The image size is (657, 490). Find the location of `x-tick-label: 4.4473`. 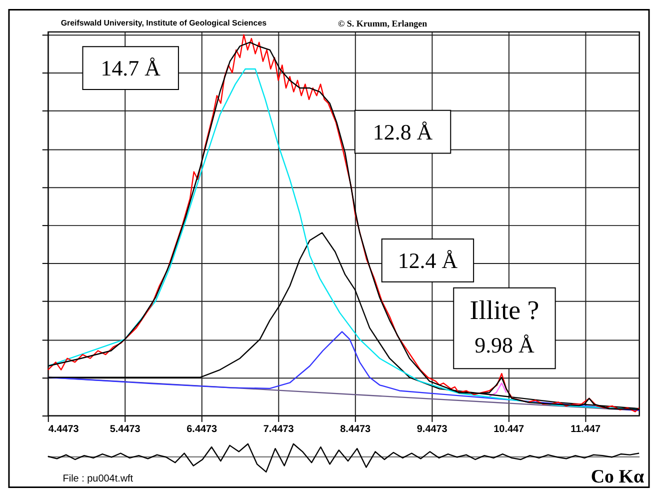

x-tick-label: 4.4473 is located at coordinates (64, 429).